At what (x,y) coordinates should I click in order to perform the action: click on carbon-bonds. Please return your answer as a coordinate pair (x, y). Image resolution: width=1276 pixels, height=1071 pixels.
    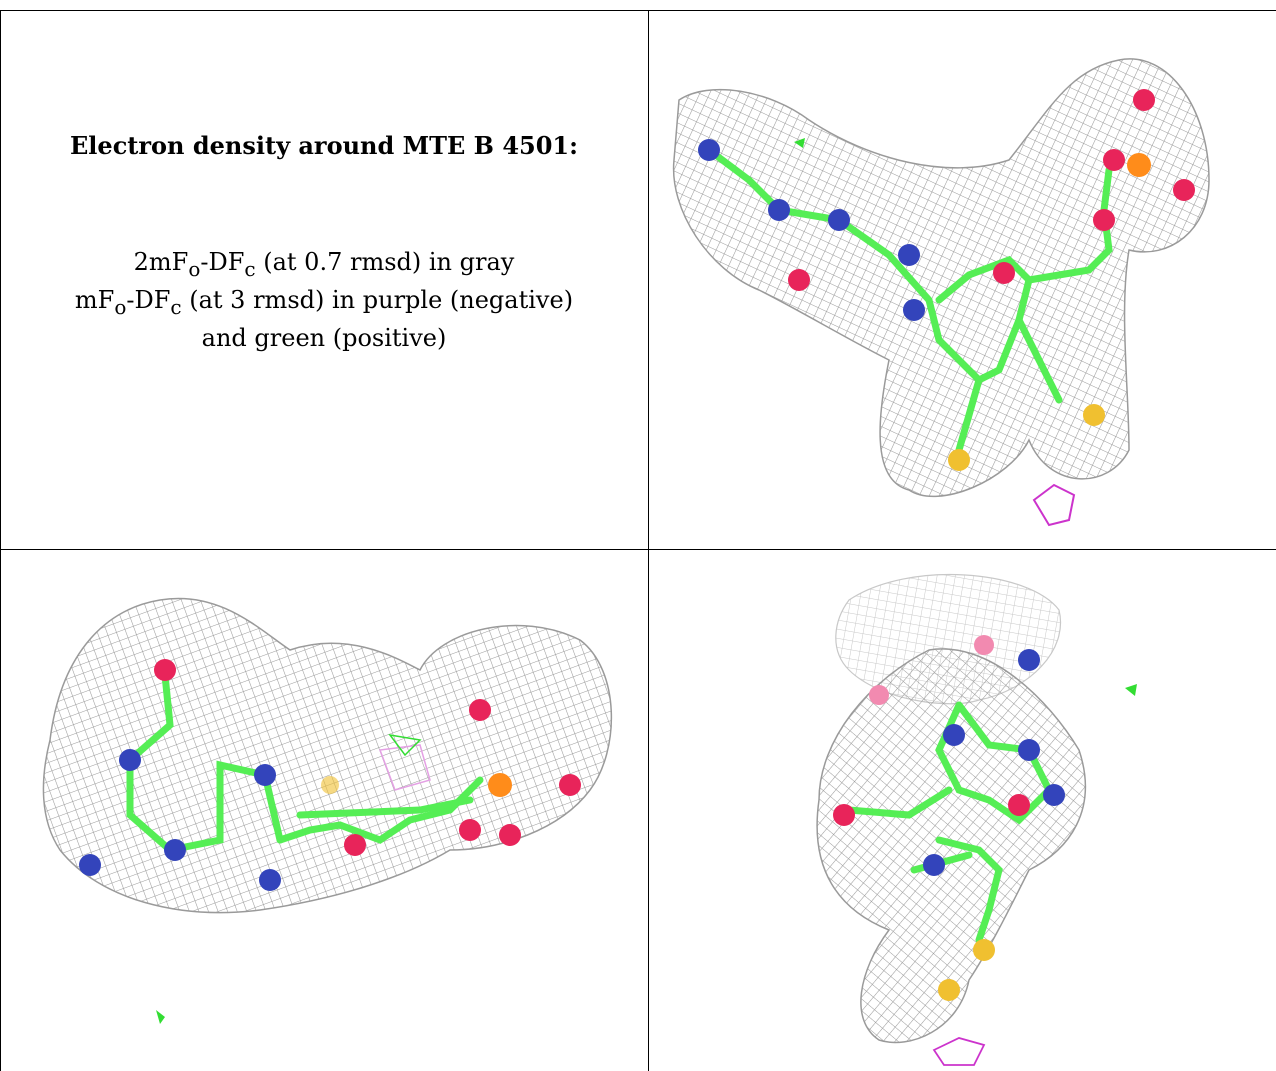
    Looking at the image, I should click on (949, 822).